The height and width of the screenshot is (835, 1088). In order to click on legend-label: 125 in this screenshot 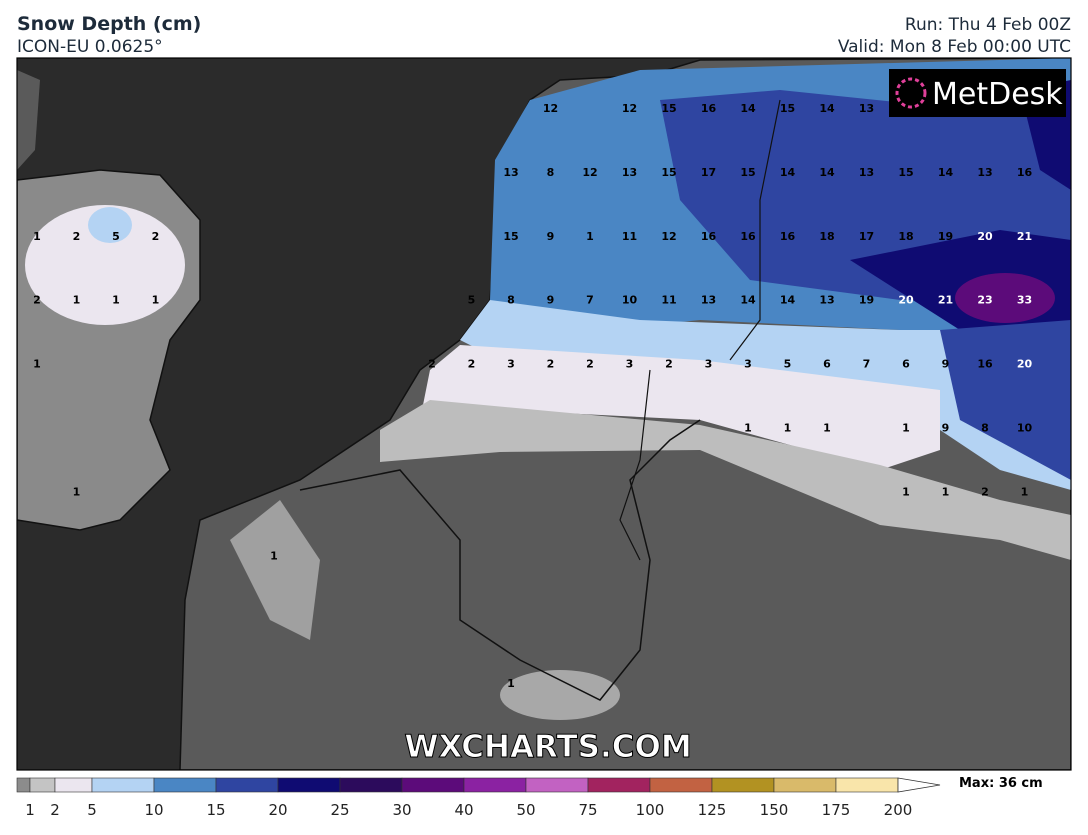, I will do `click(712, 810)`.